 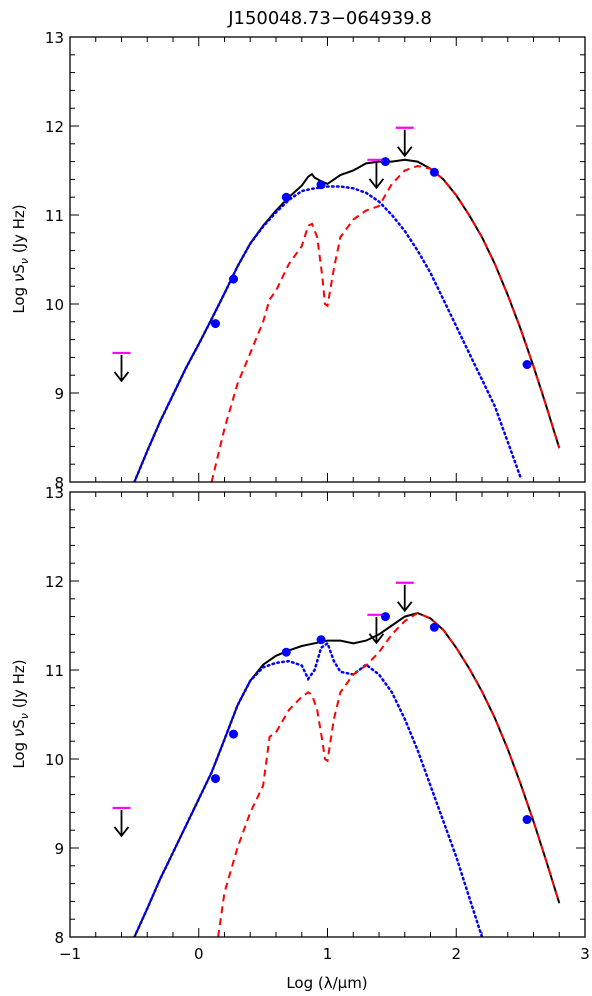 I want to click on bottom-y-tick-label: 9, so click(x=59, y=849).